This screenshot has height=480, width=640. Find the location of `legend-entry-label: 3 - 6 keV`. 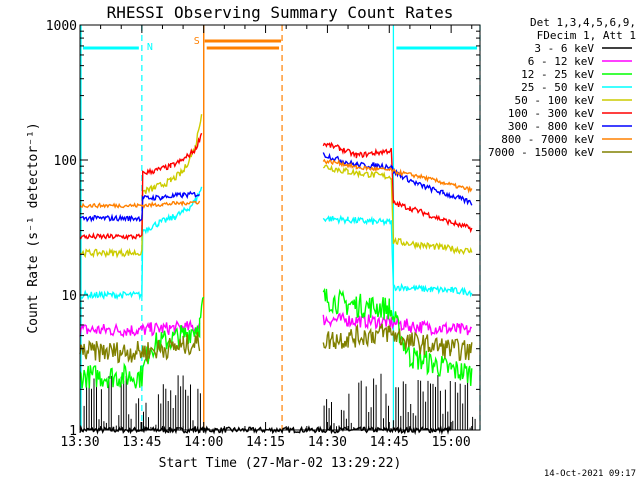

legend-entry-label: 3 - 6 keV is located at coordinates (564, 48).